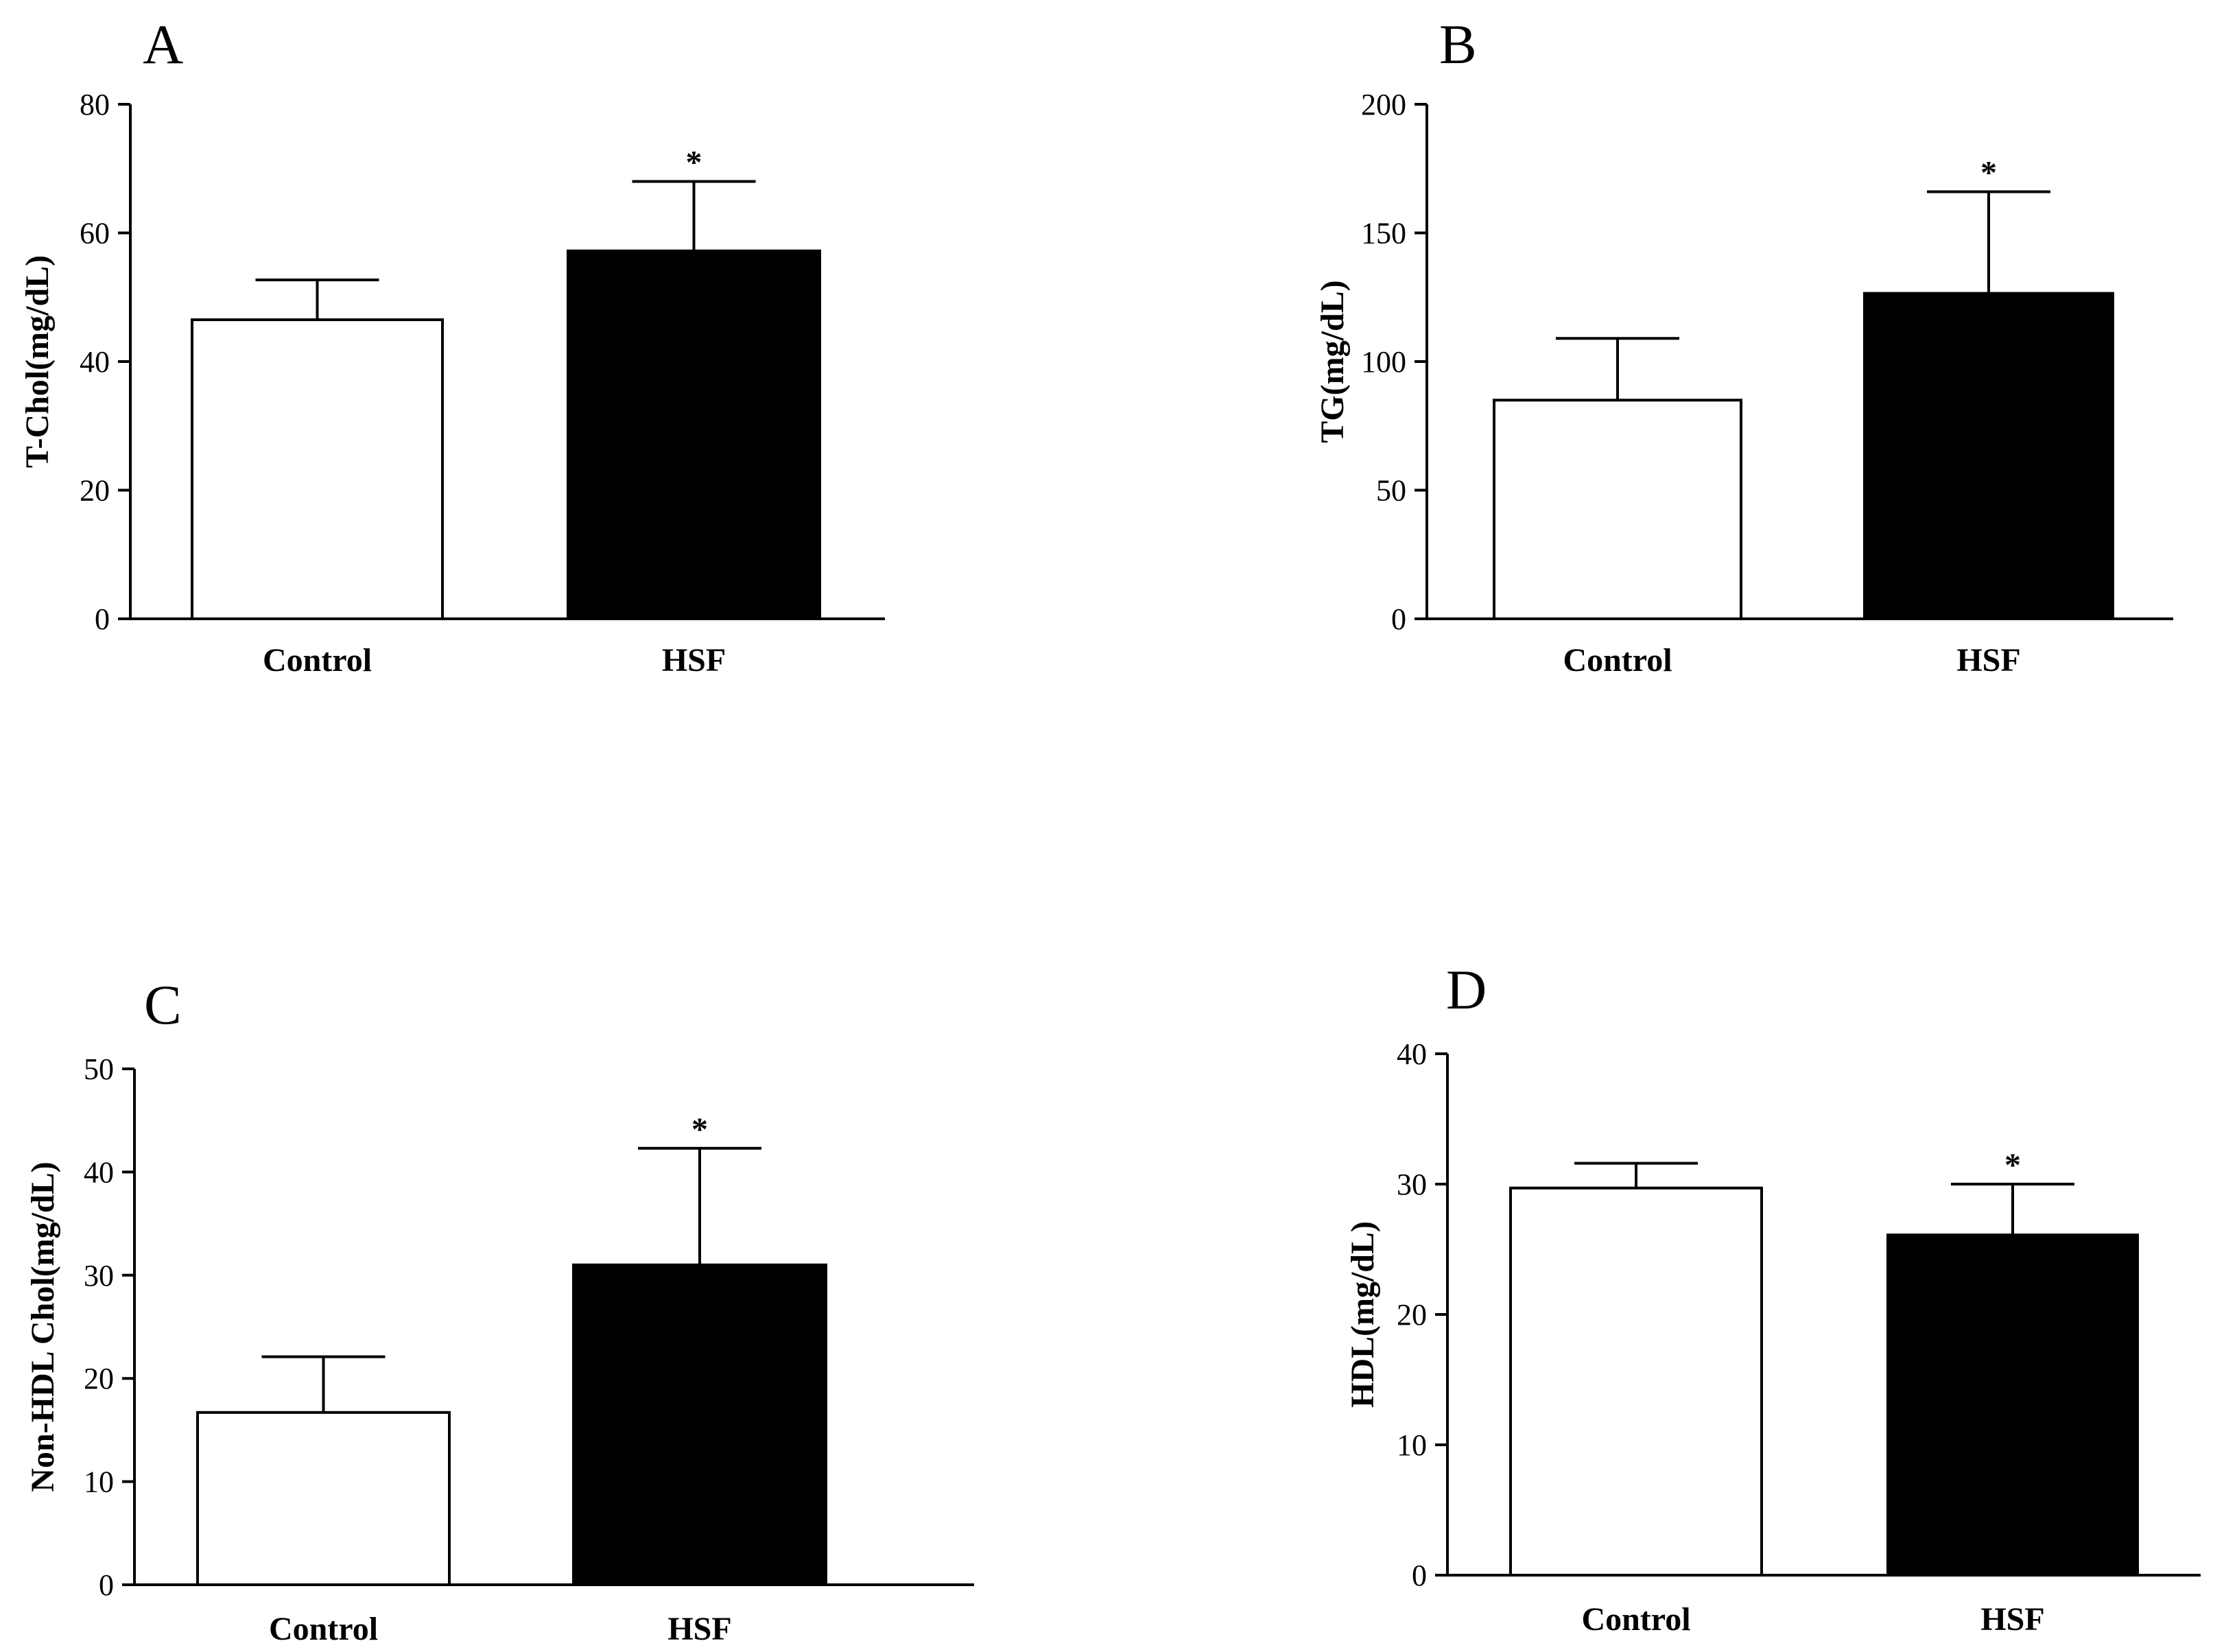 The height and width of the screenshot is (1652, 2213). I want to click on y-tick-label: 200, so click(1383, 104).